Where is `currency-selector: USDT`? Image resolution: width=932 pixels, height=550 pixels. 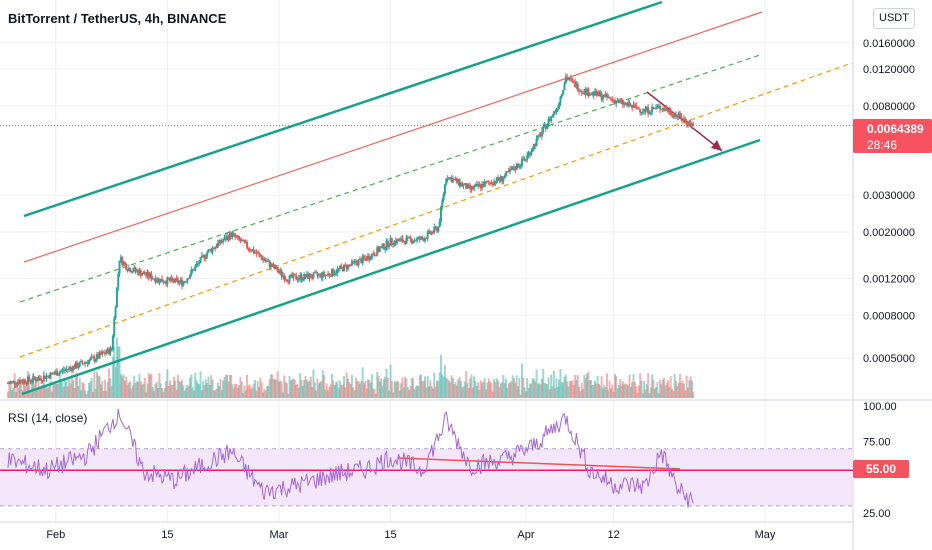 currency-selector: USDT is located at coordinates (894, 18).